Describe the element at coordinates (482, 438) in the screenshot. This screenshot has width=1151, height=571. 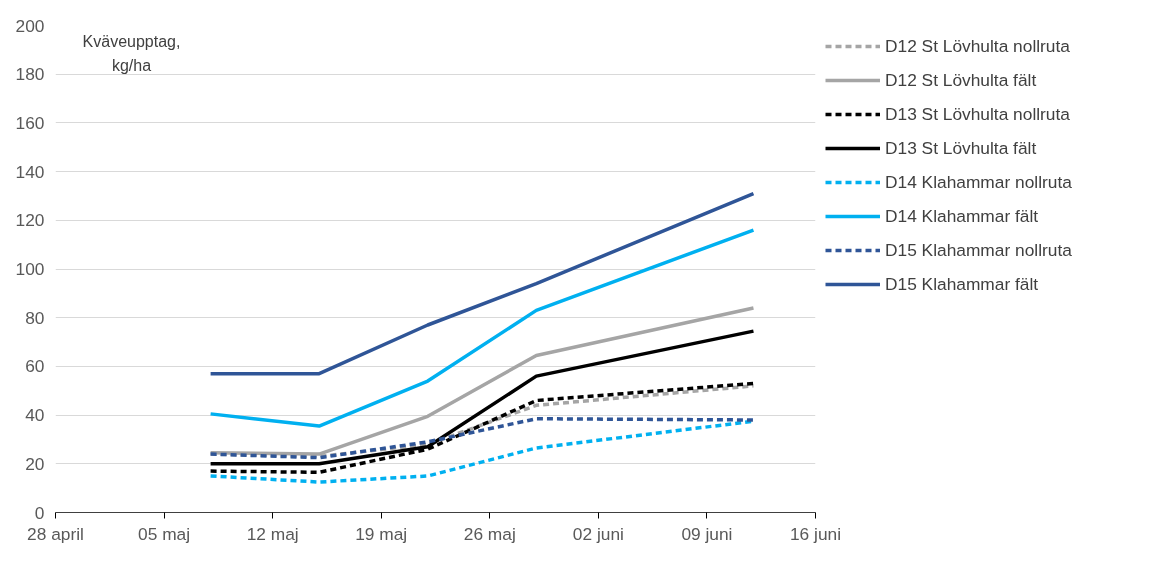
I see `line-series` at that location.